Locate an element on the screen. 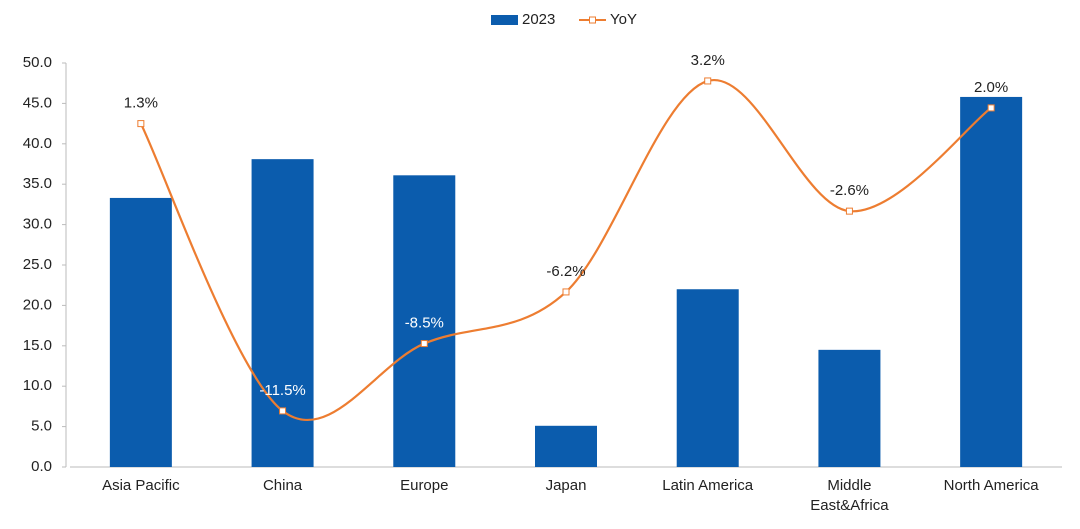  x-tick-label: Middle East&Africa is located at coordinates (849, 495).